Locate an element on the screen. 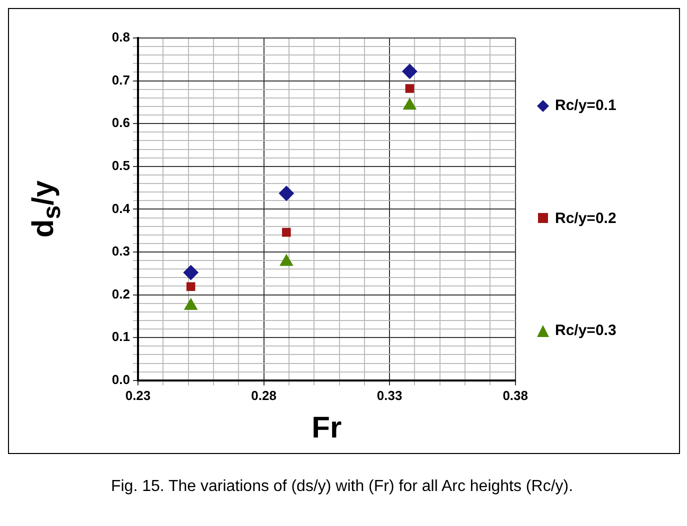  legend-label: Rc/y=0.2 is located at coordinates (585, 218).